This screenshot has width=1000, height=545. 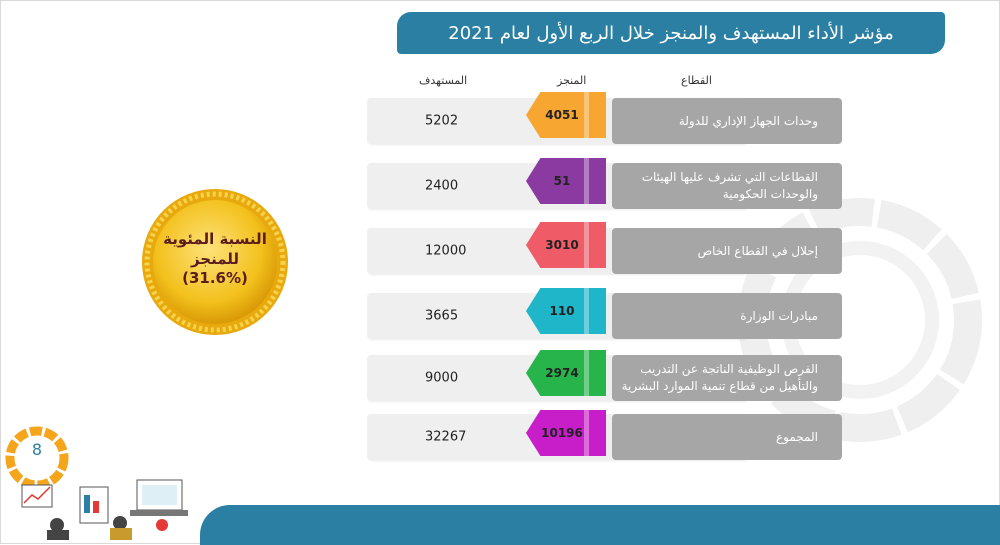 What do you see at coordinates (446, 437) in the screenshot?
I see `target-value: 32267` at bounding box center [446, 437].